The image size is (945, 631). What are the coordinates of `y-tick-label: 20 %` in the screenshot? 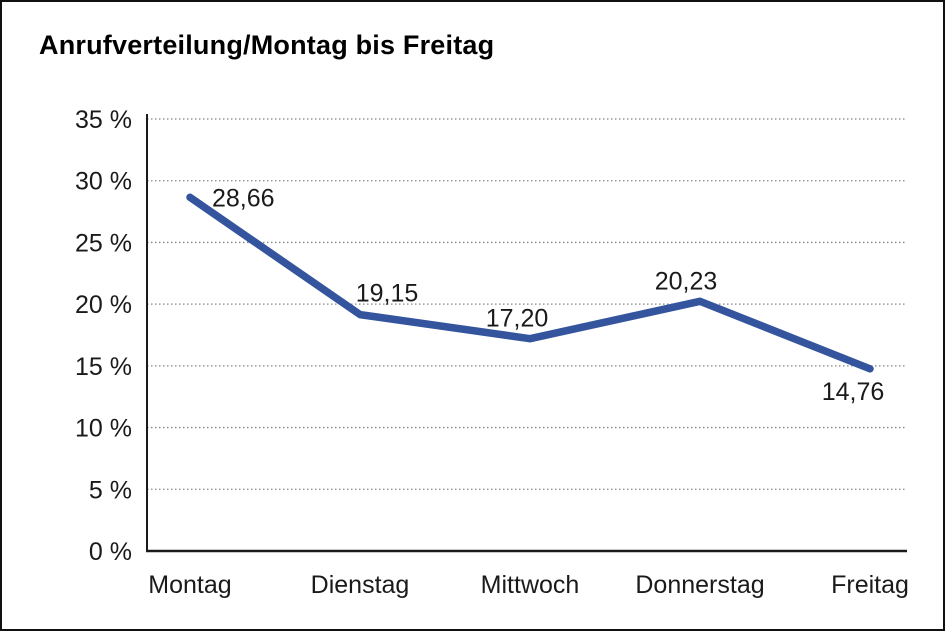 It's located at (103, 305).